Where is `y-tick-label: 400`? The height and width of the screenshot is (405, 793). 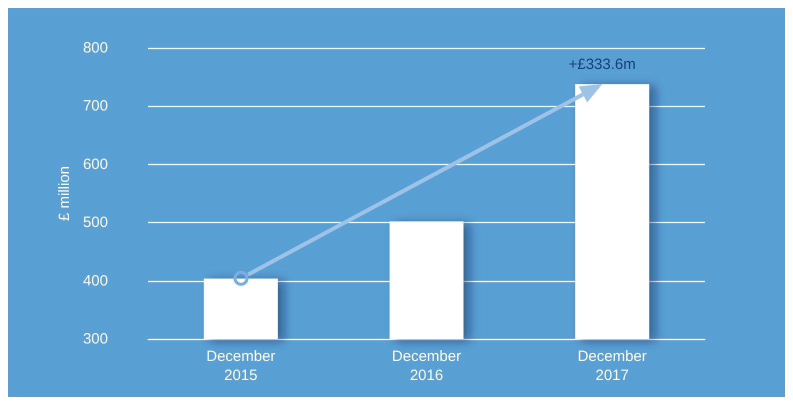
y-tick-label: 400 is located at coordinates (95, 281).